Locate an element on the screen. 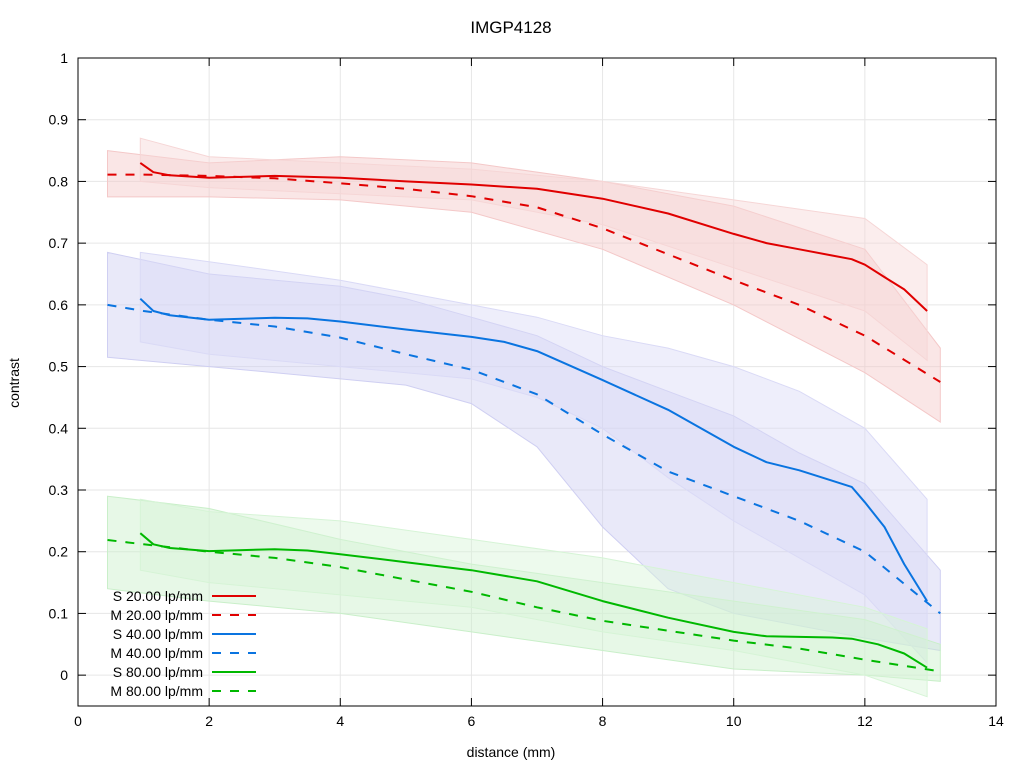  y-tick-label: 0.2 is located at coordinates (59, 552).